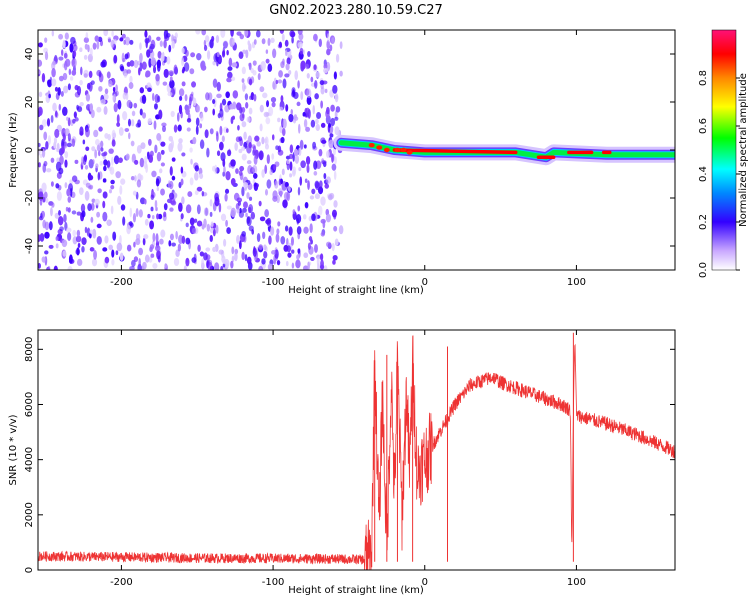  What do you see at coordinates (504, 150) in the screenshot?
I see `signal-band-layer` at bounding box center [504, 150].